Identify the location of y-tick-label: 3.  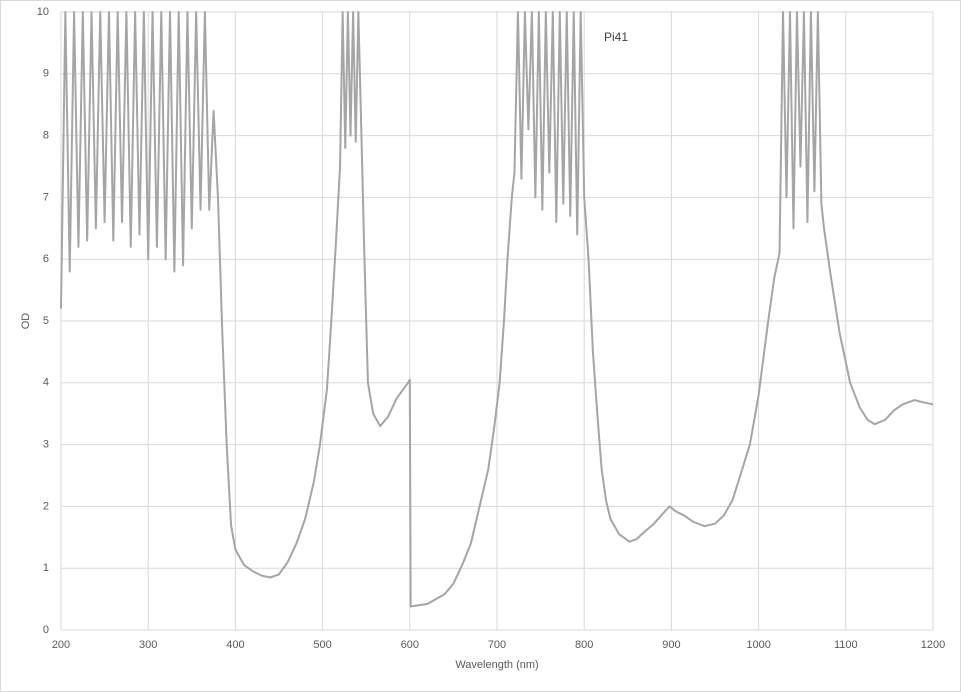
(46, 445).